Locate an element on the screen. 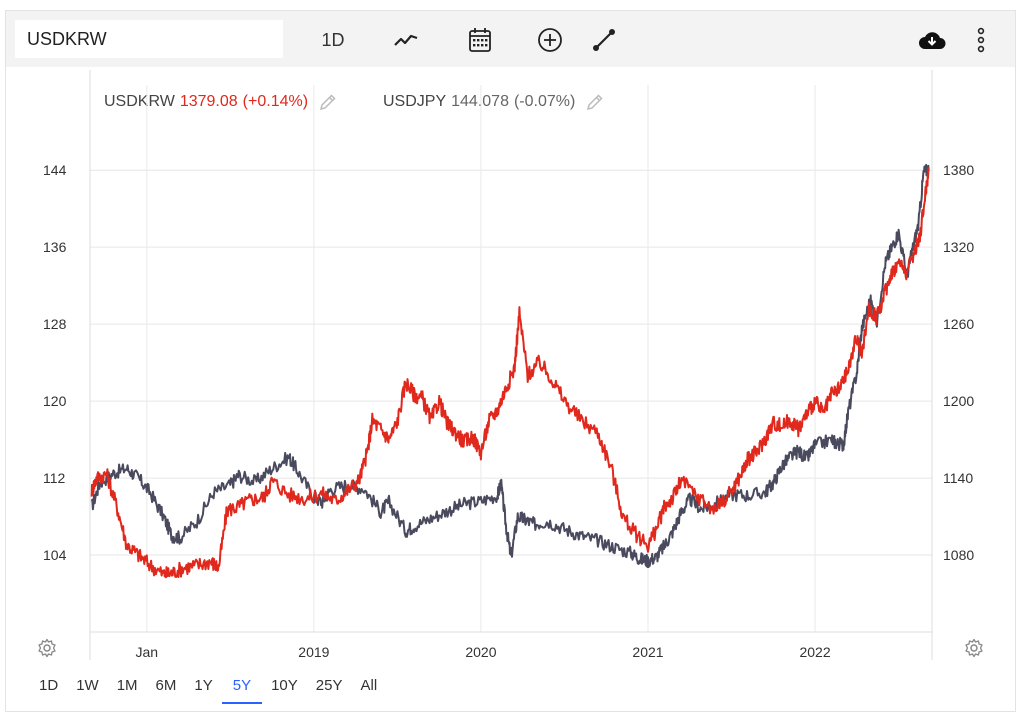 This screenshot has height=720, width=1024. more-vertical-icon is located at coordinates (981, 40).